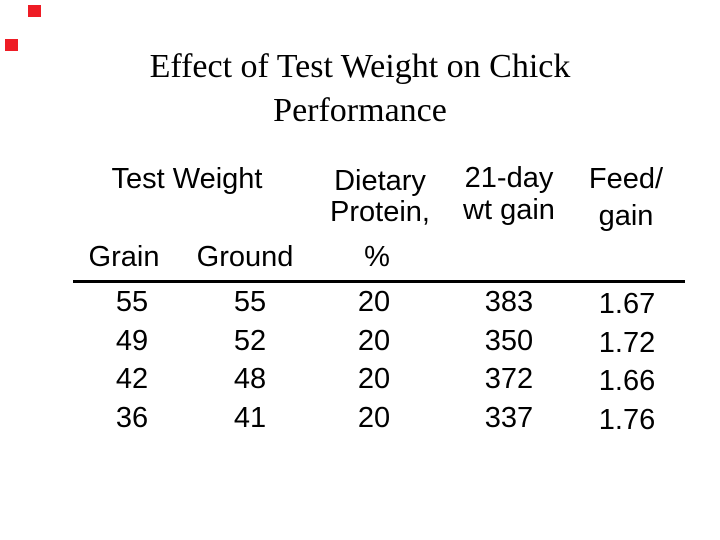 Image resolution: width=720 pixels, height=540 pixels. What do you see at coordinates (509, 379) in the screenshot?
I see `table-cell: 372` at bounding box center [509, 379].